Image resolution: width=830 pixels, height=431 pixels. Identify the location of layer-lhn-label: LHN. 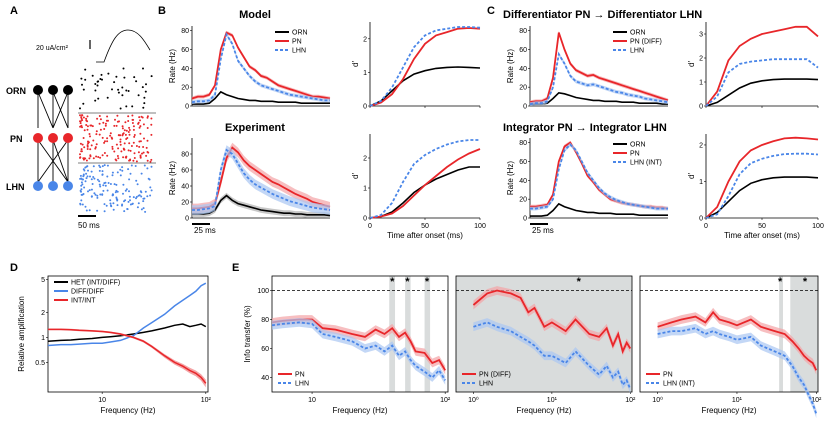
(15, 187).